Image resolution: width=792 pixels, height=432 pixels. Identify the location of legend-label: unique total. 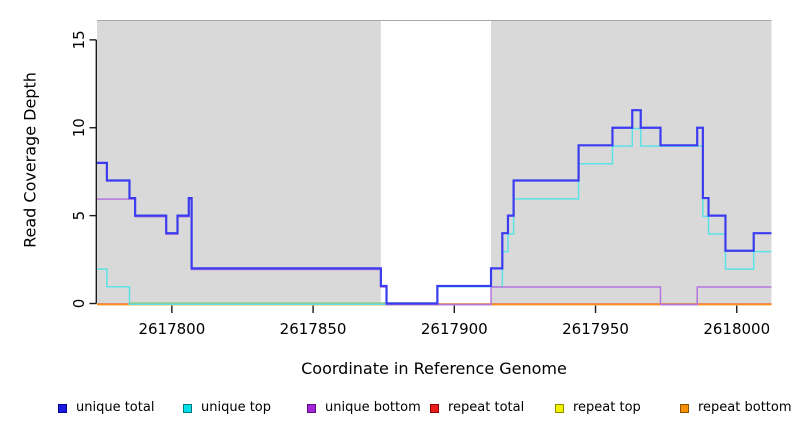
(115, 407).